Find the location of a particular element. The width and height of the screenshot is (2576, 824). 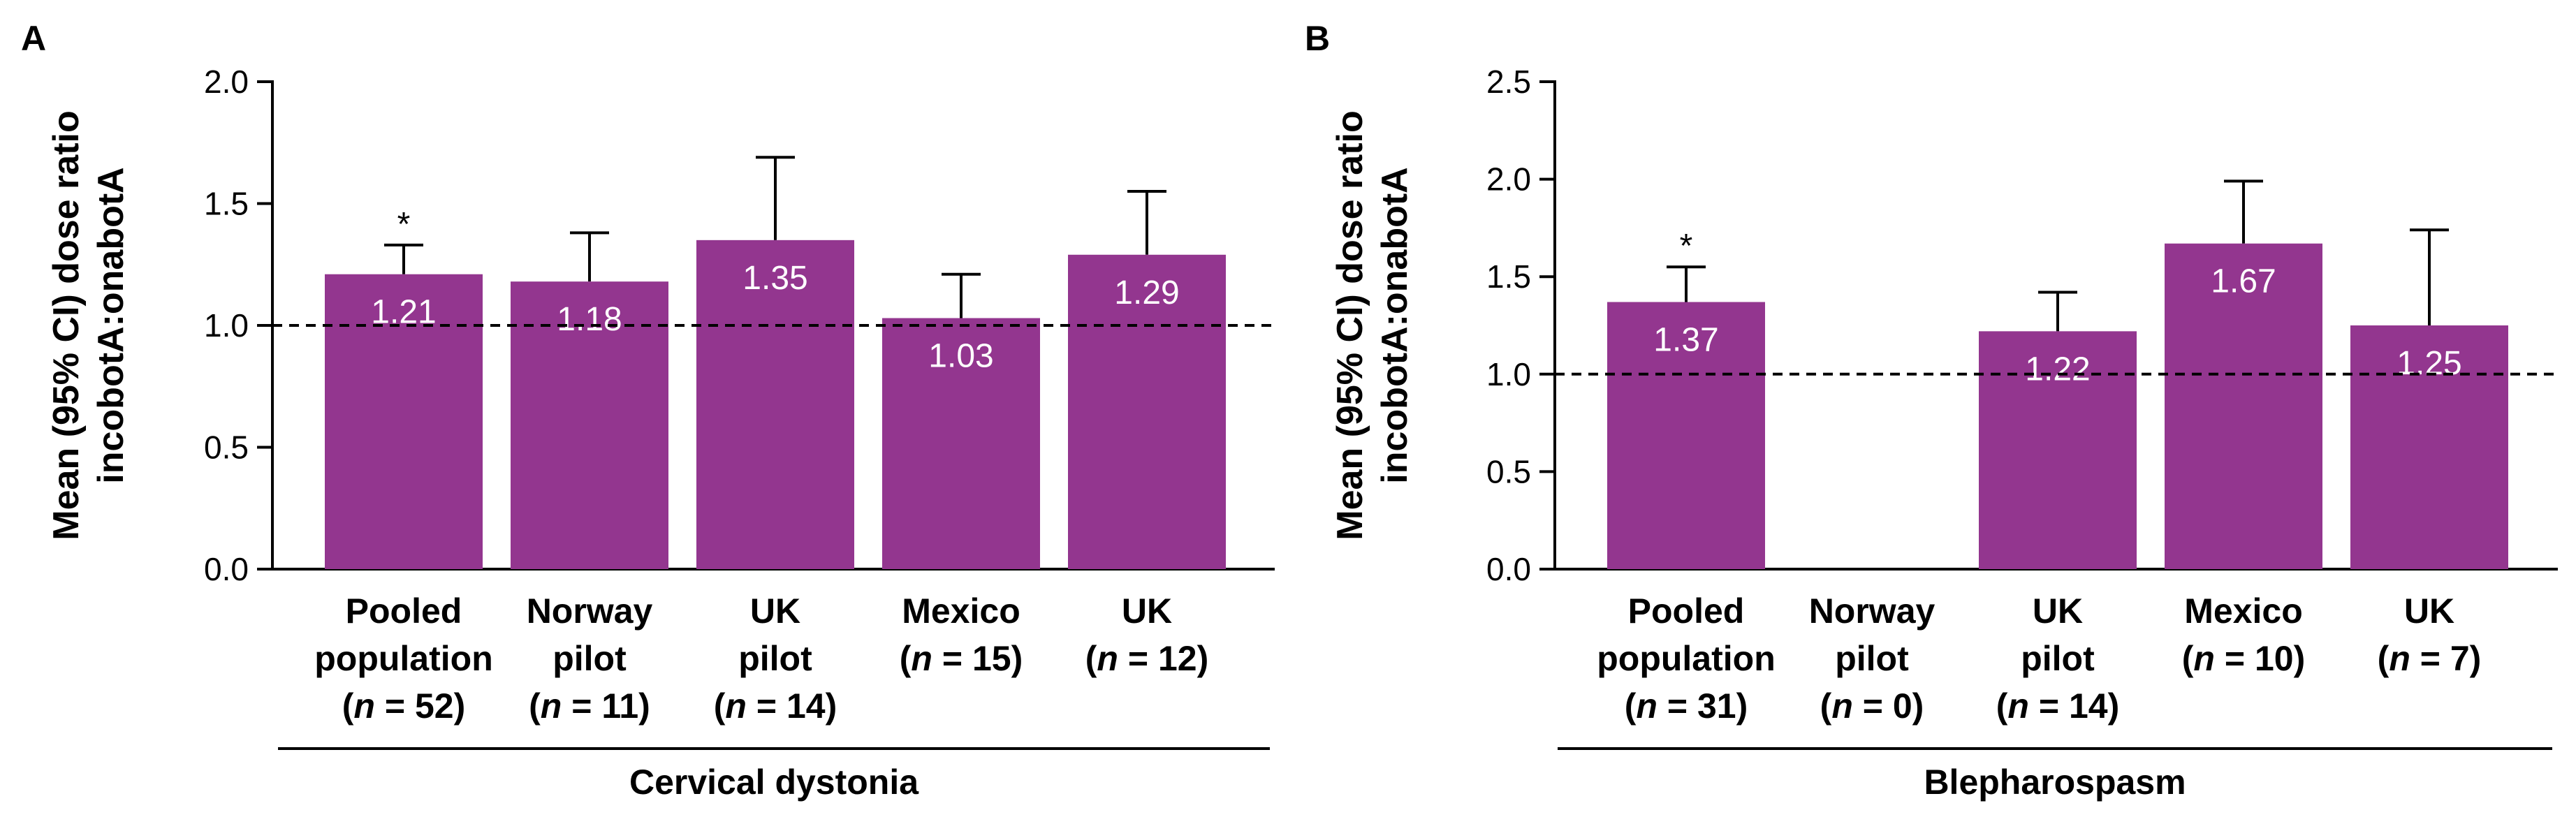

n-value: = 12) is located at coordinates (1163, 658).